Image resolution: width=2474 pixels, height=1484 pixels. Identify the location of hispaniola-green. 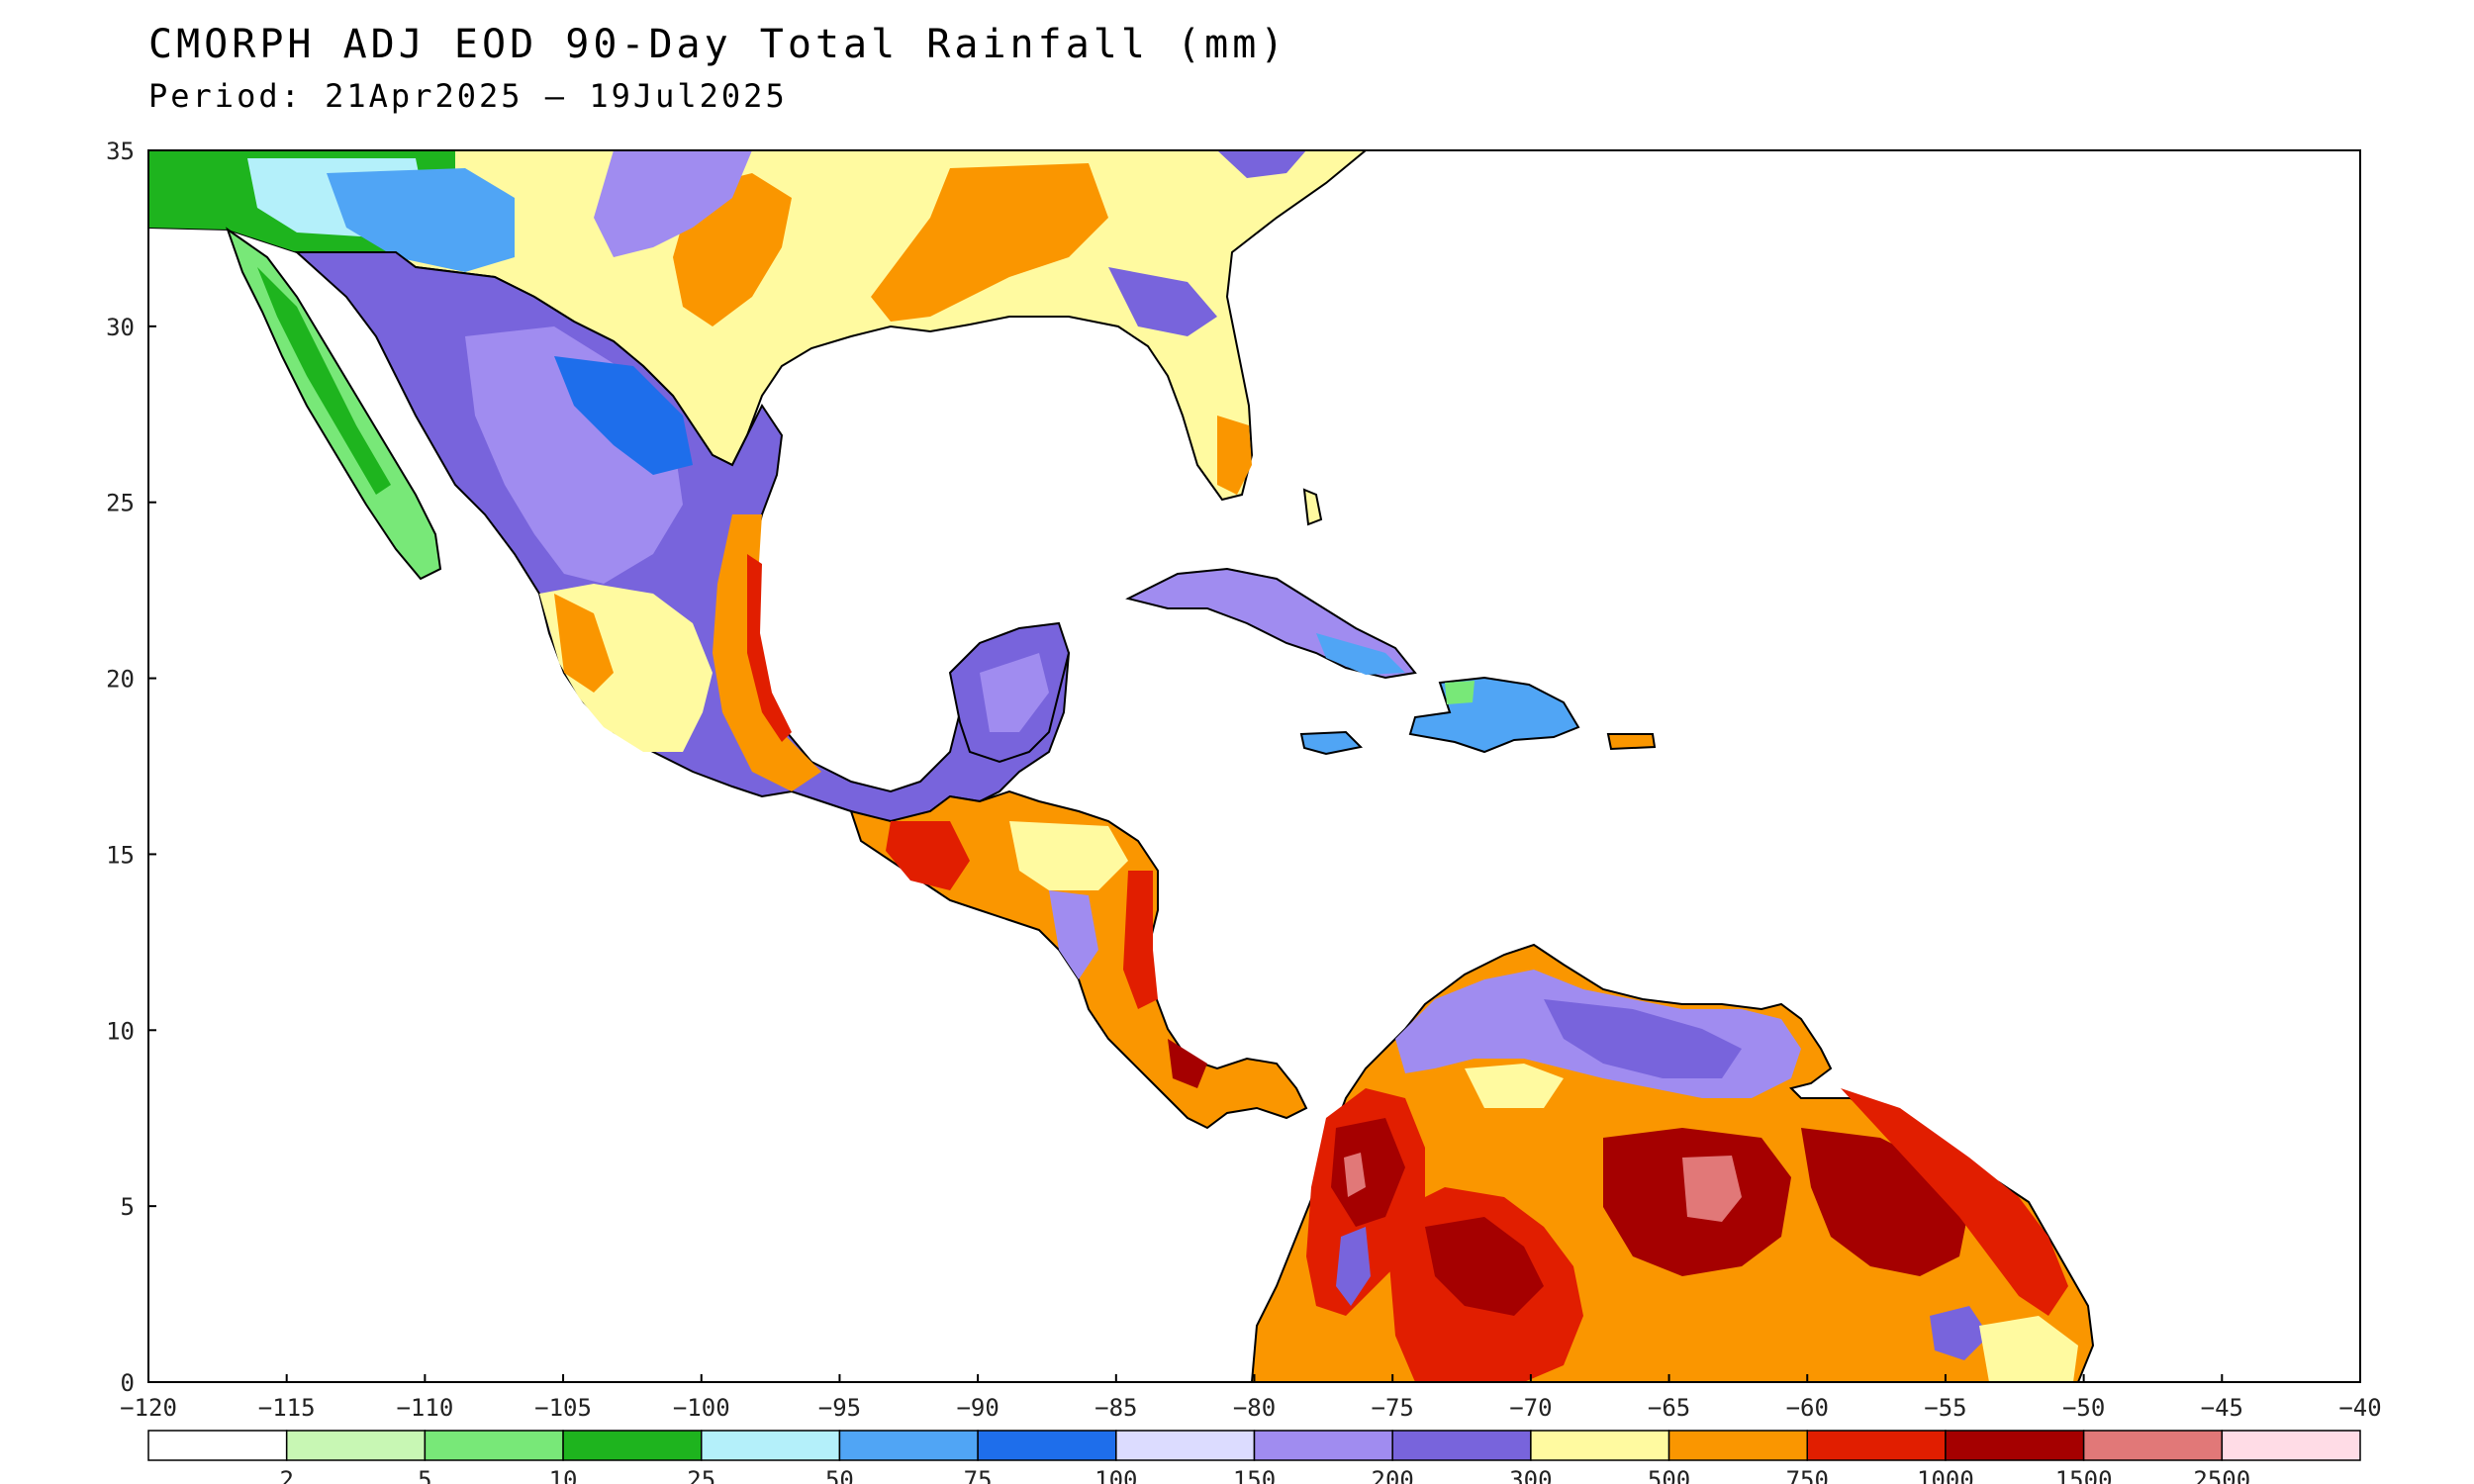
(1460, 692).